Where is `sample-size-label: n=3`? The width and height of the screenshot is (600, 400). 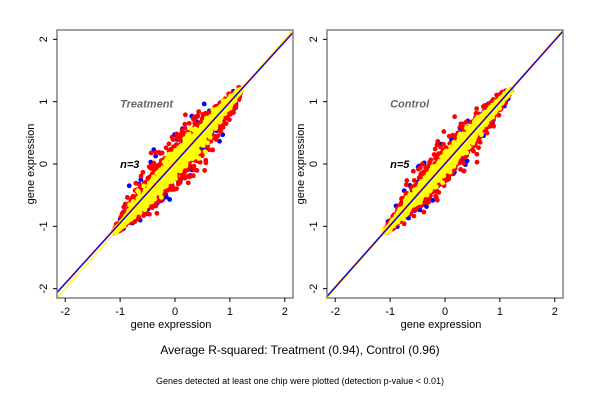 sample-size-label: n=3 is located at coordinates (129, 165).